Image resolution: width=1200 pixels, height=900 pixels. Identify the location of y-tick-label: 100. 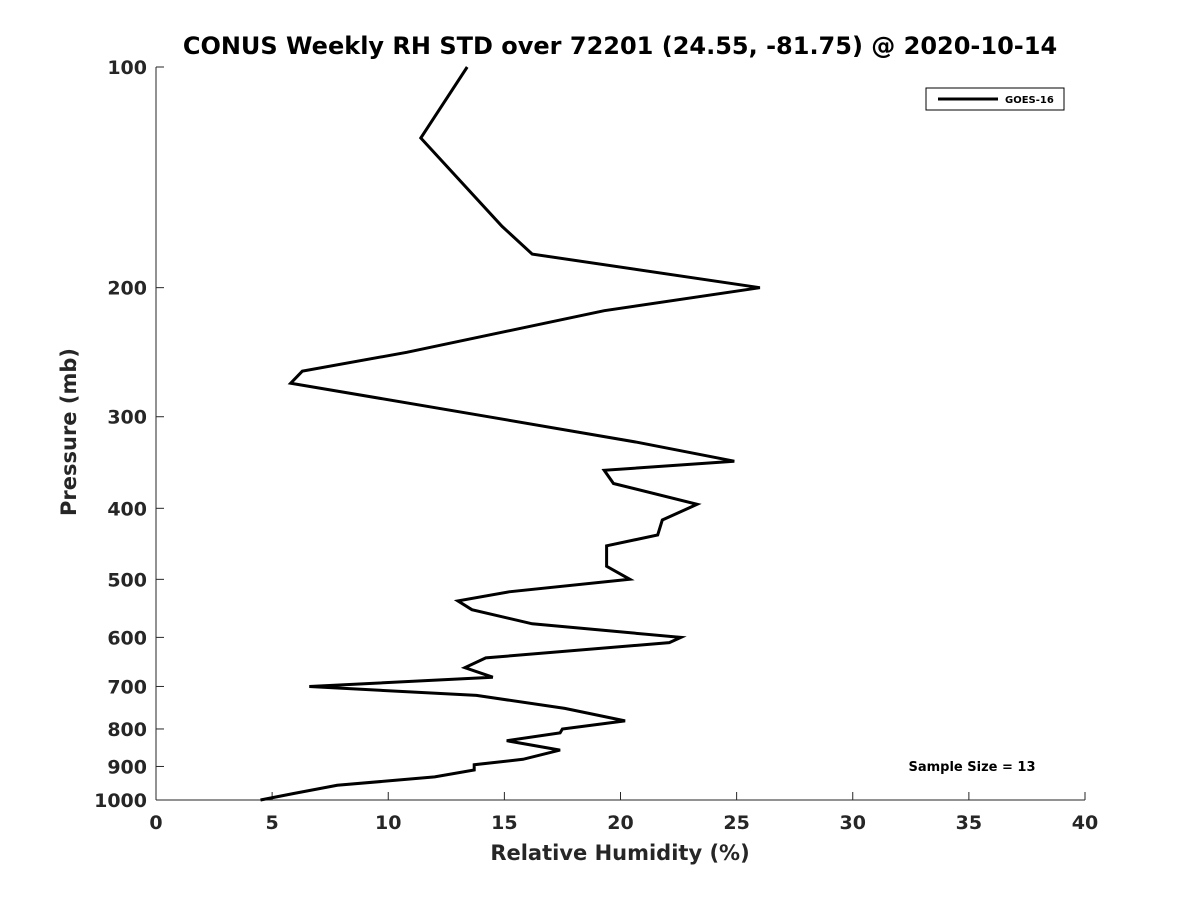
(127, 68).